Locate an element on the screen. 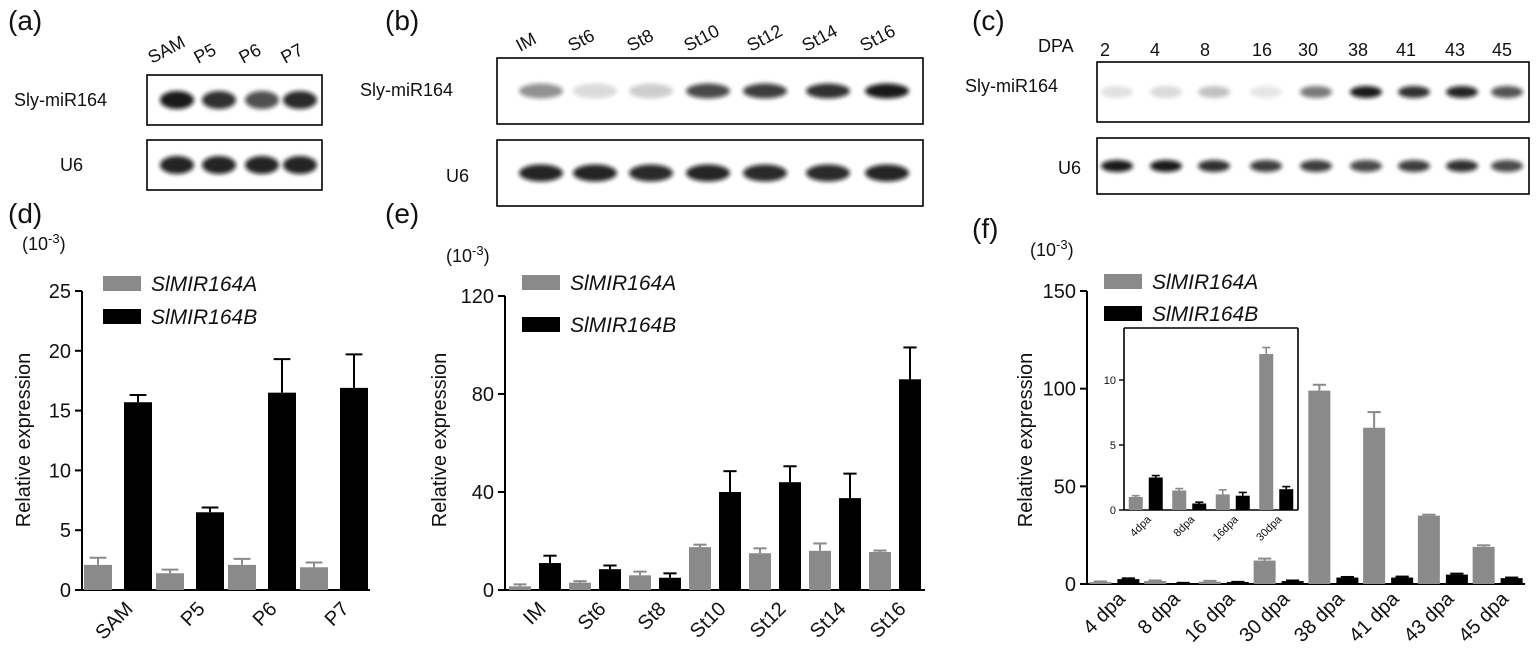 The width and height of the screenshot is (1538, 665). x-tick-label: SAM is located at coordinates (114, 621).